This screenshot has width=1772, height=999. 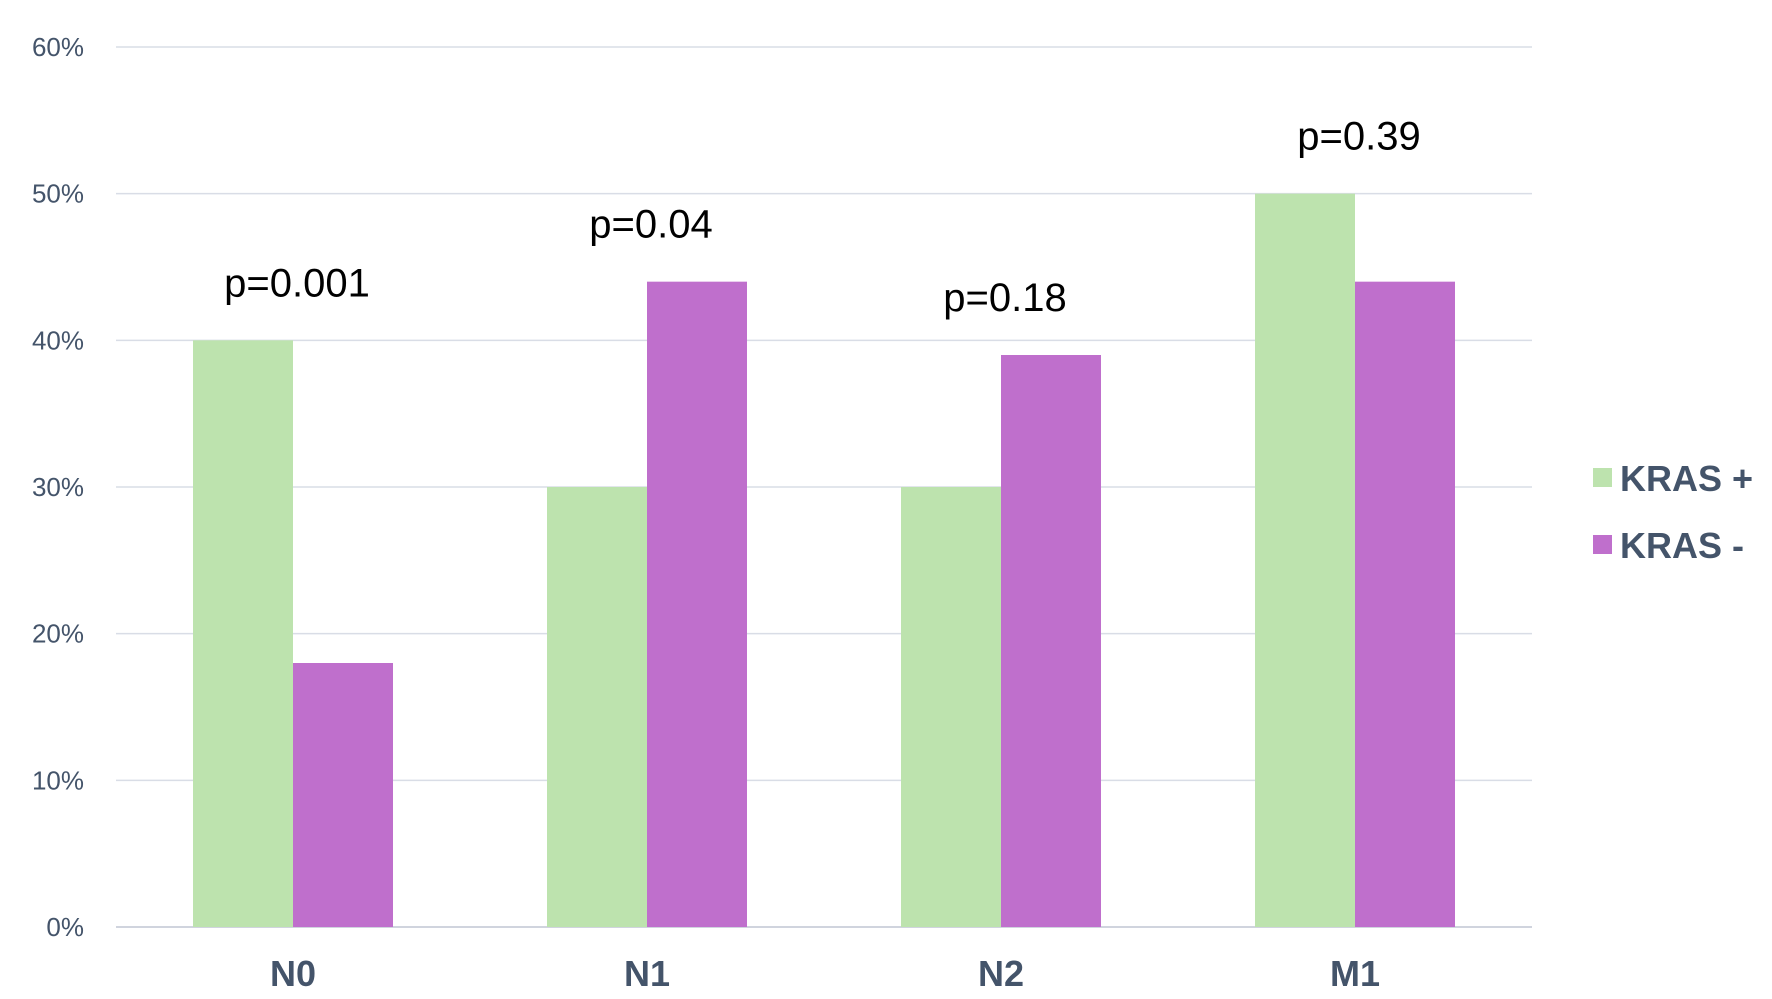 I want to click on p-value-annotations: p=0.001 p=0.04 p=0.18 p=0.39, so click(x=822, y=217).